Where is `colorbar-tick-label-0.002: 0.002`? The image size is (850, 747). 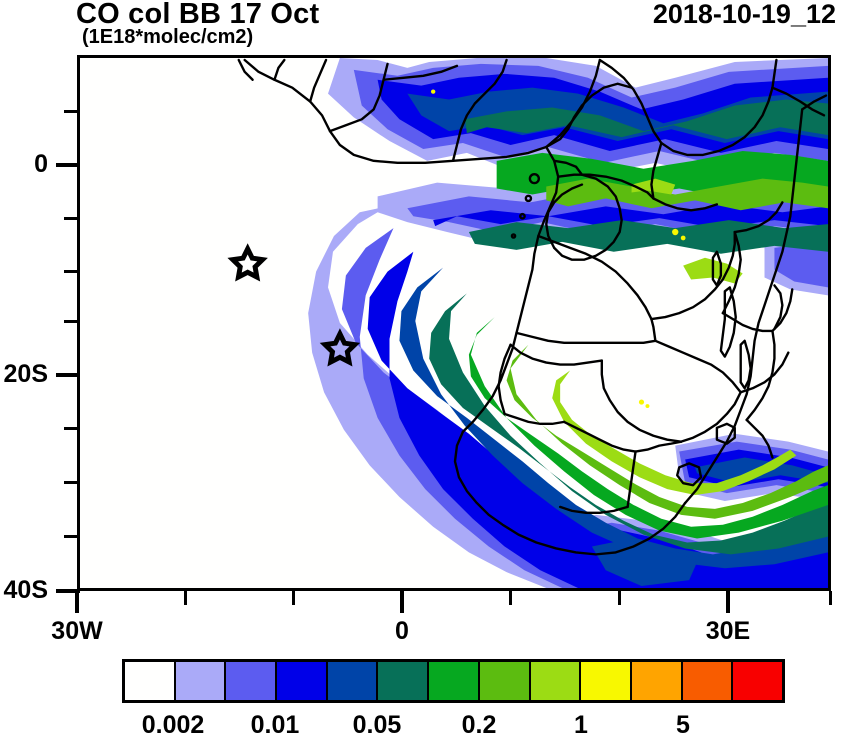 colorbar-tick-label-0.002: 0.002 is located at coordinates (173, 725).